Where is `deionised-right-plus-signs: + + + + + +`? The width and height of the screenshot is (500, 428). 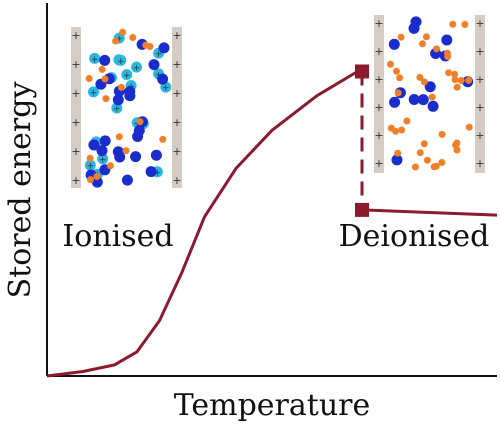
deionised-right-plus-signs: + + + + + + is located at coordinates (479, 93).